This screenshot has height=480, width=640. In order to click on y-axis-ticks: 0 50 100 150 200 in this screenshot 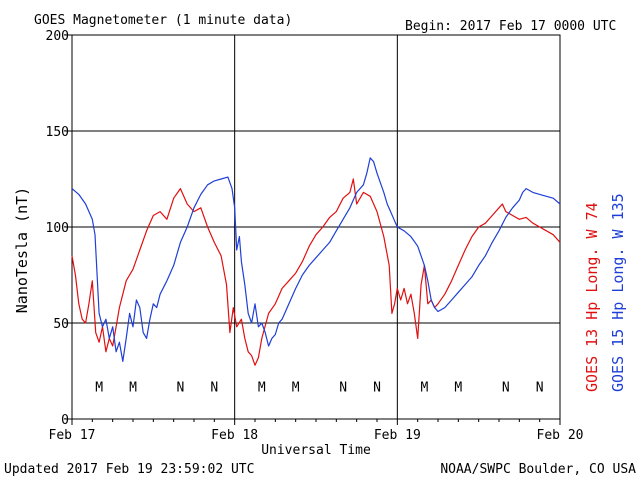, I will do `click(59, 228)`.